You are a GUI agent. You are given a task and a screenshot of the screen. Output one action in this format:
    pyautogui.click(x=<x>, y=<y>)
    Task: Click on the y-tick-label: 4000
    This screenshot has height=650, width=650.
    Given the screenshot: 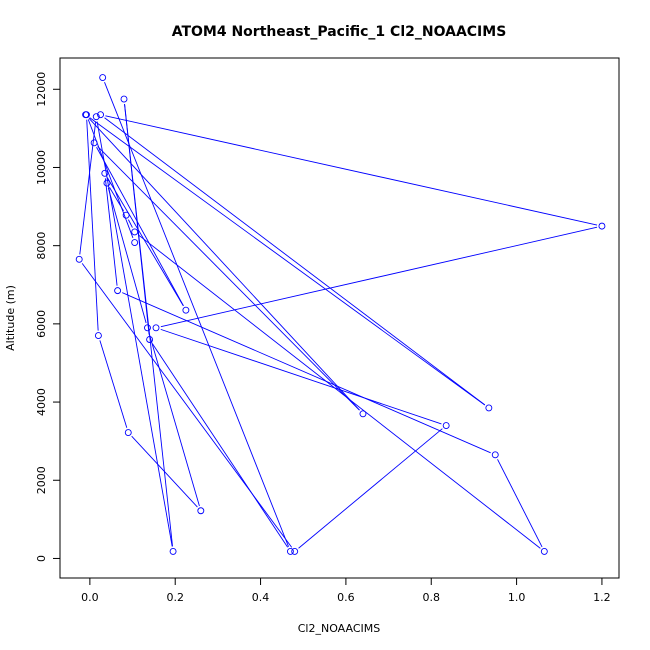 What is the action you would take?
    pyautogui.click(x=41, y=402)
    